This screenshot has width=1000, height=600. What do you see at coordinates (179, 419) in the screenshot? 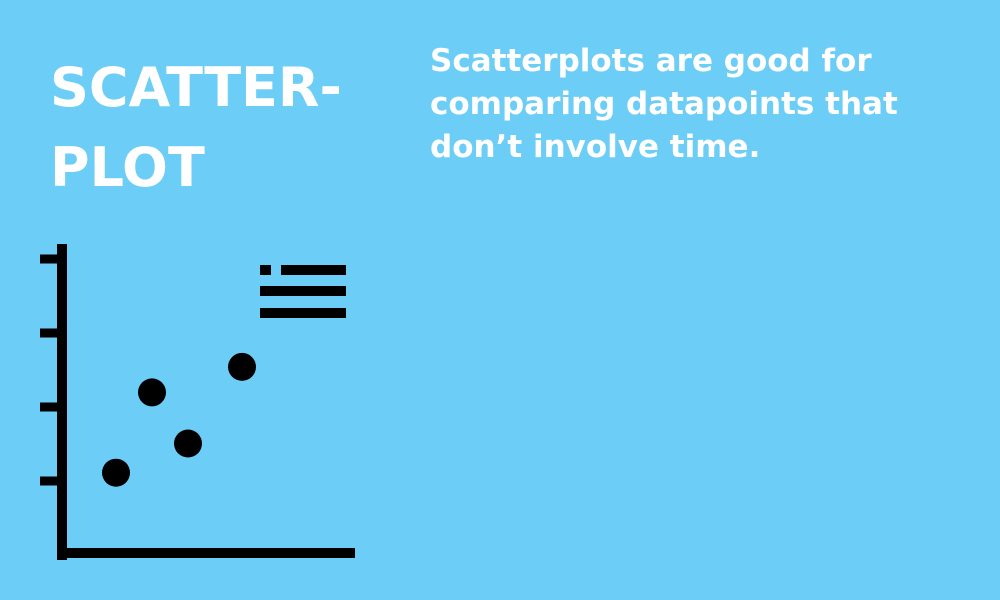
I see `data-points` at bounding box center [179, 419].